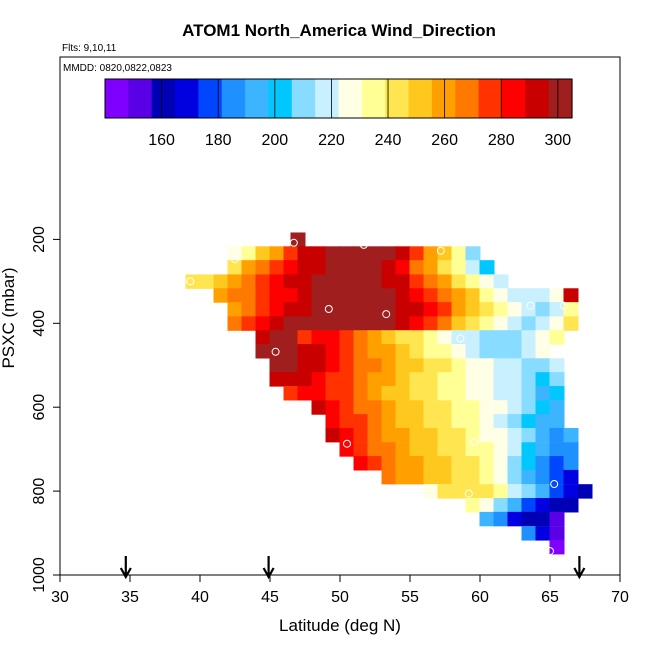  I want to click on y-tick-label: 1000, so click(39, 575).